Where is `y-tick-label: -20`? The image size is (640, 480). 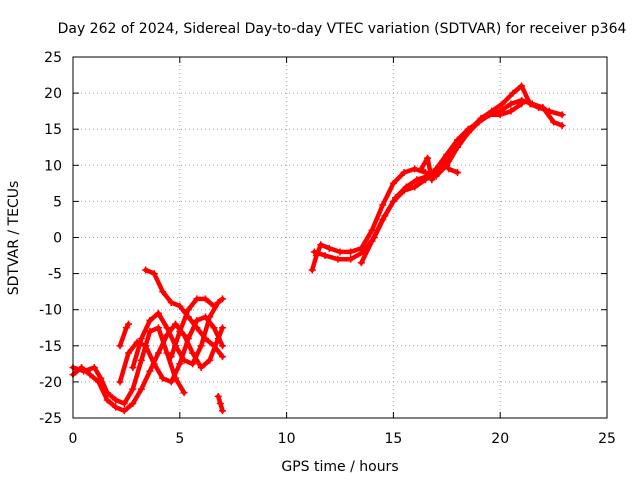 y-tick-label: -20 is located at coordinates (50, 383).